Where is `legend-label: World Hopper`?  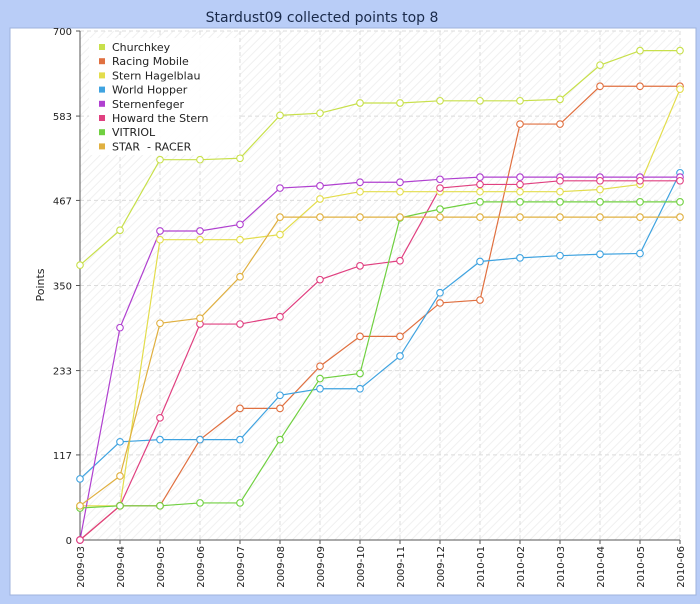 legend-label: World Hopper is located at coordinates (150, 90).